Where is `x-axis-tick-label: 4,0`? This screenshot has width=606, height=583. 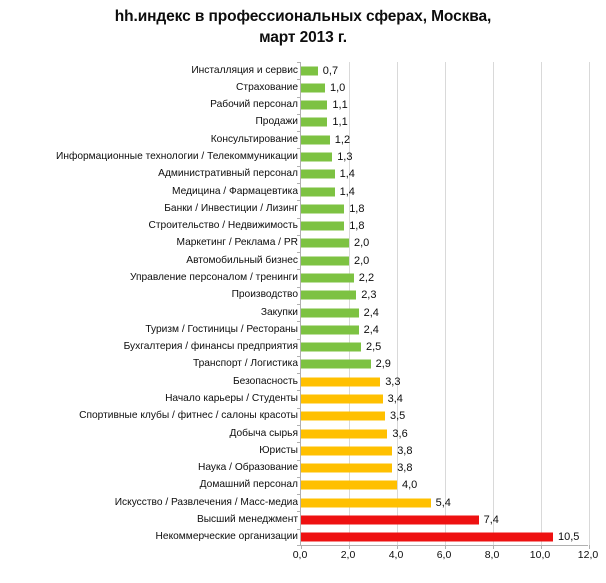
x-axis-tick-label: 4,0 is located at coordinates (396, 555).